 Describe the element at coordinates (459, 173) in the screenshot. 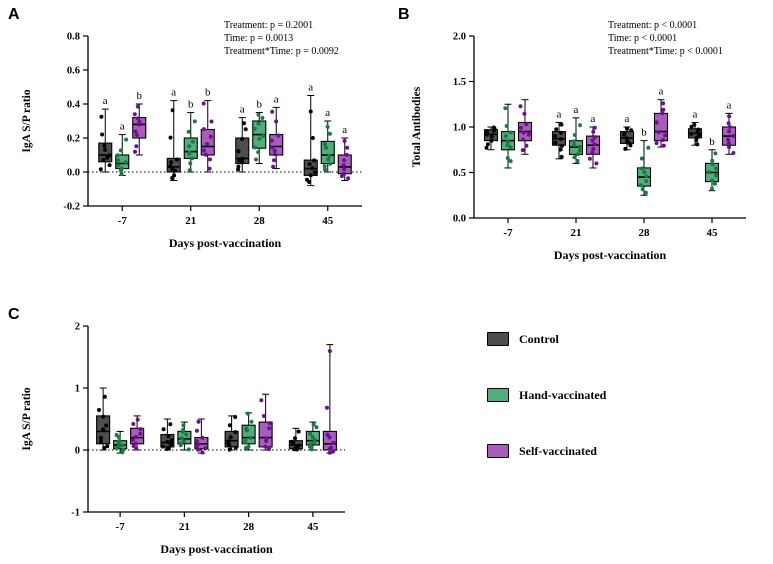

I see `svg-text: 0.5` at that location.